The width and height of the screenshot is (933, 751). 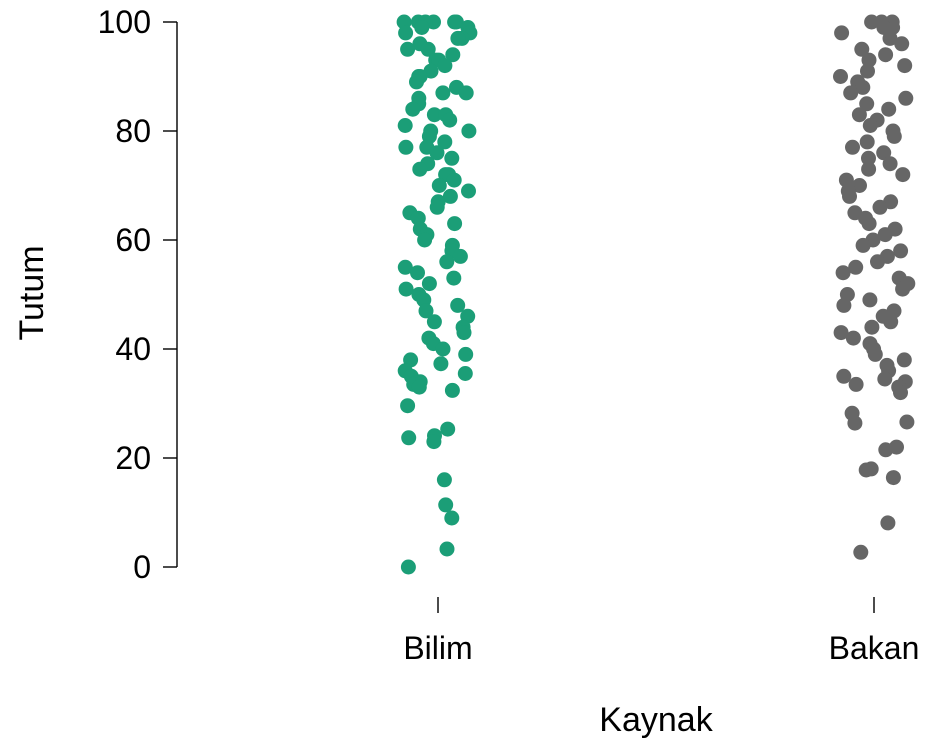 What do you see at coordinates (437, 648) in the screenshot?
I see `x-tick-label-bilim: Bilim` at bounding box center [437, 648].